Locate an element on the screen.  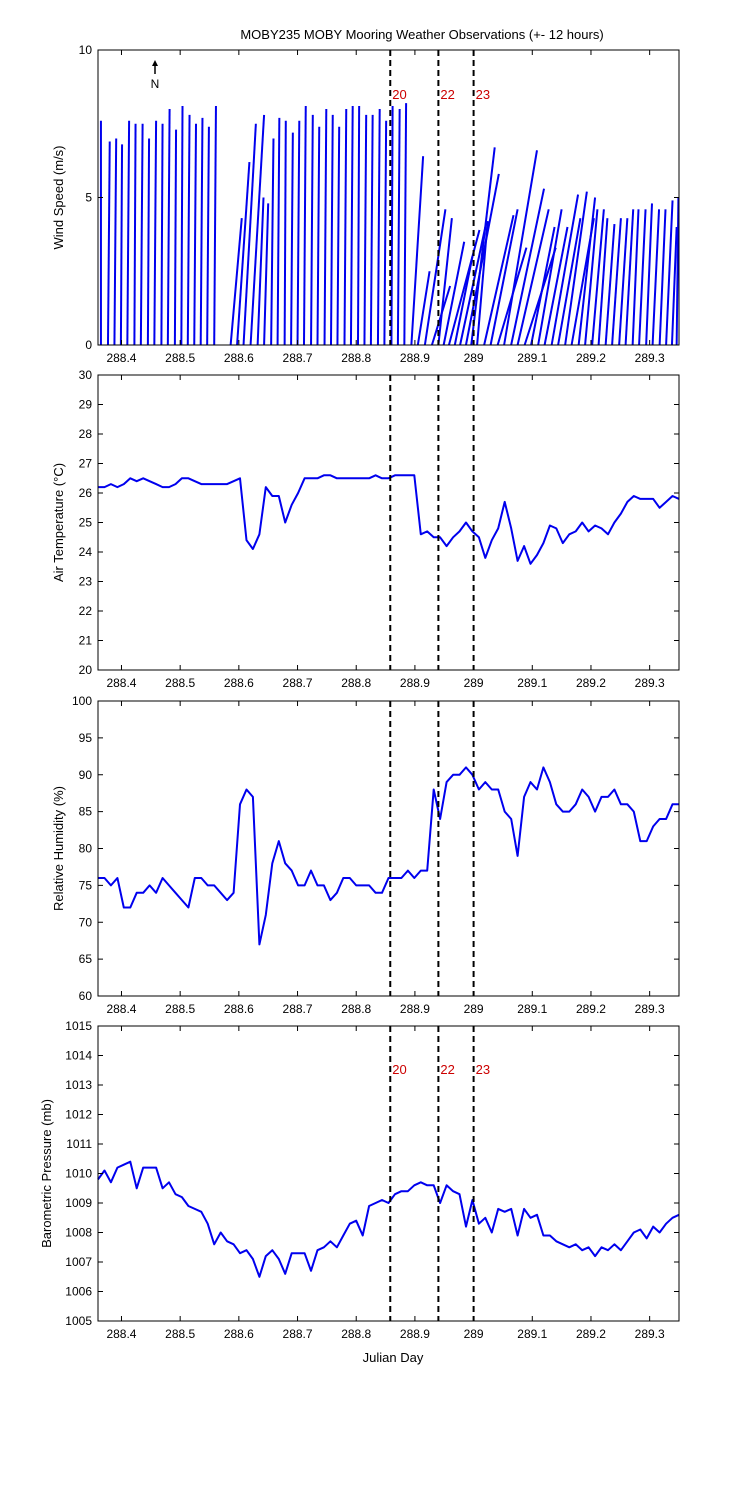
y-axis-label: Relative Humidity (%) is located at coordinates (58, 848).